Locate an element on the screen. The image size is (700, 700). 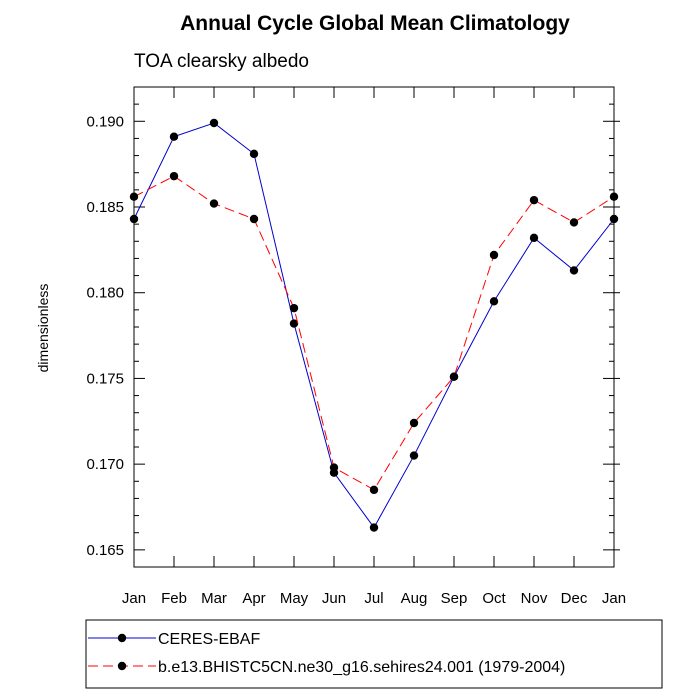
legend-label-0: CERES-EBAF is located at coordinates (209, 639).